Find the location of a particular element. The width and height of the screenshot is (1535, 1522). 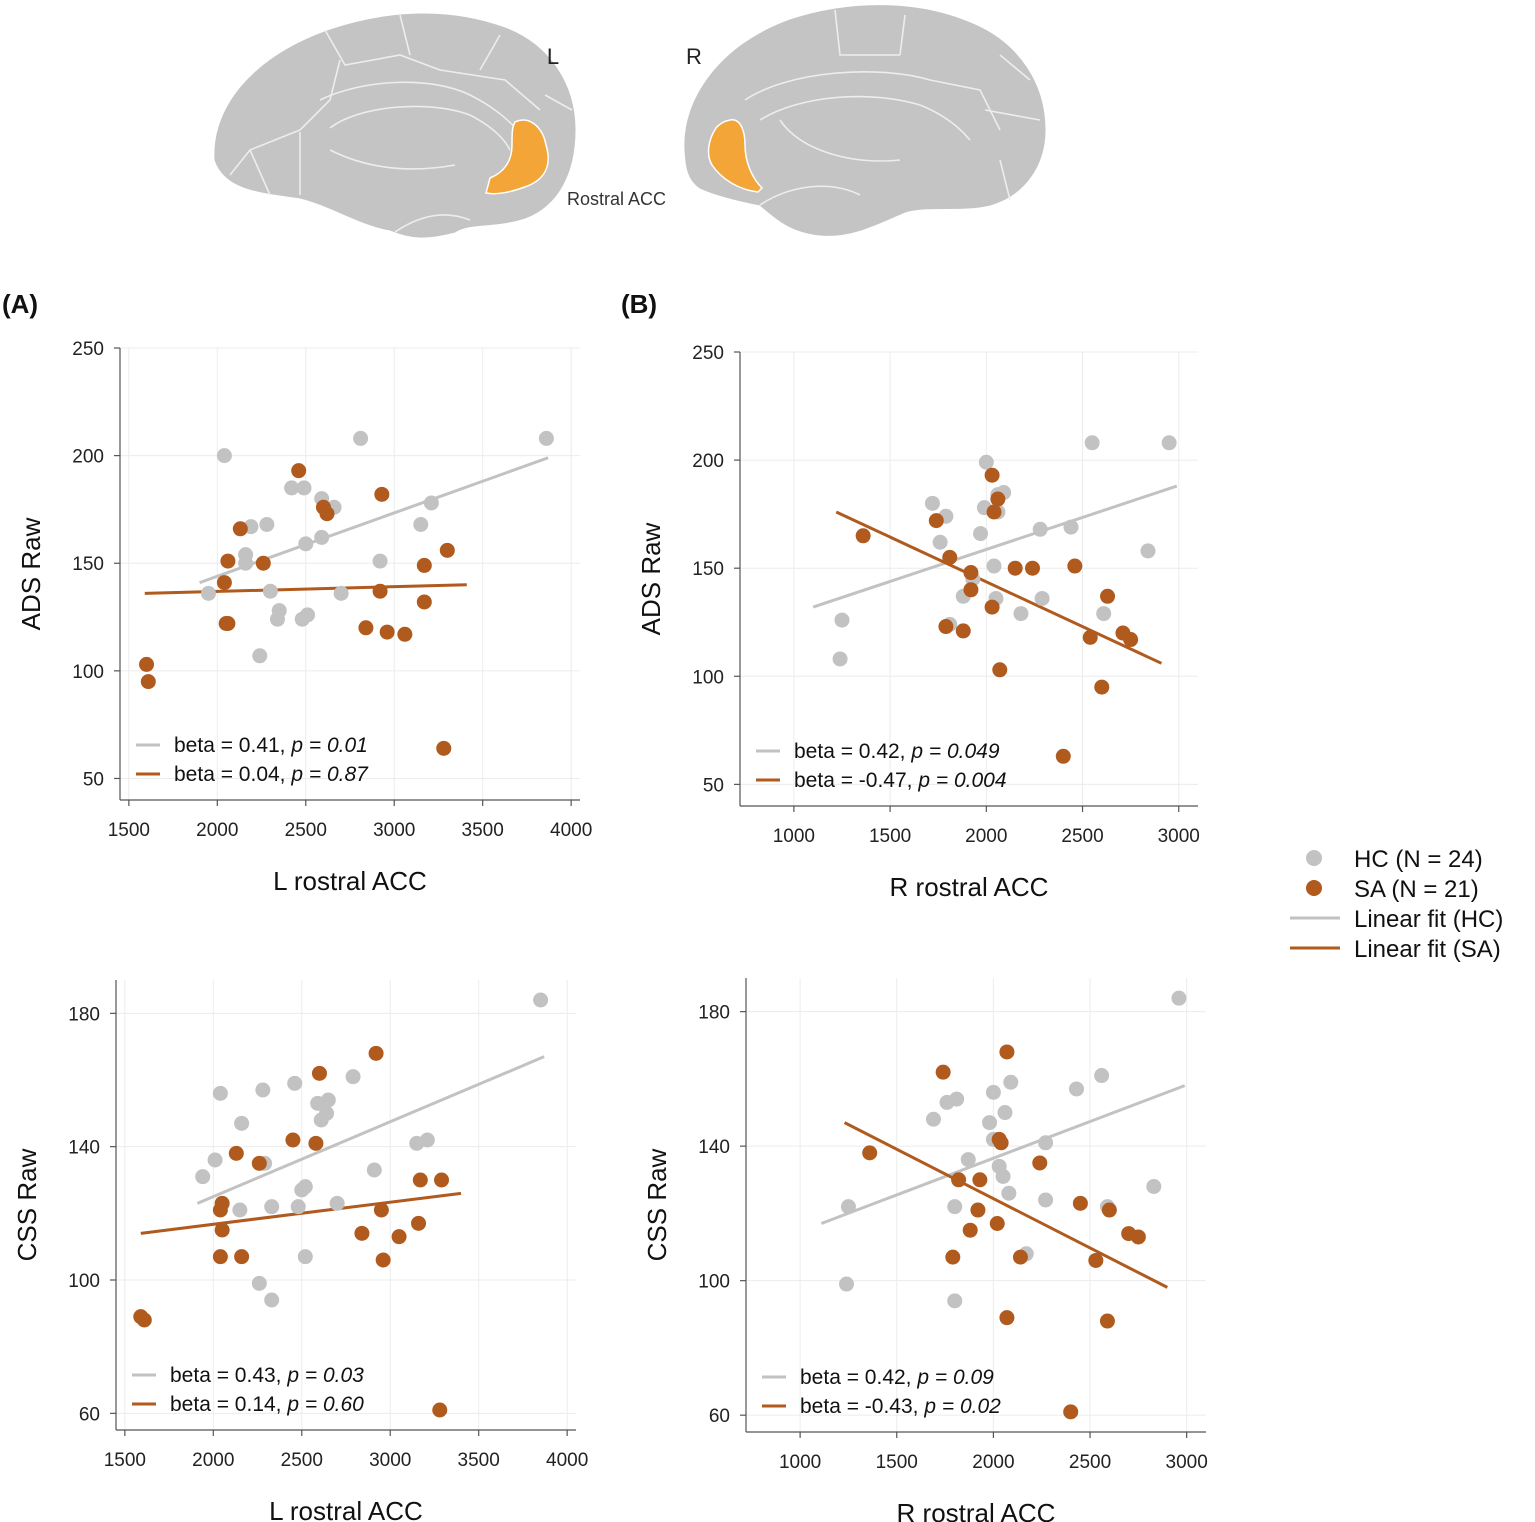

y-tick-label: 150 is located at coordinates (708, 569).